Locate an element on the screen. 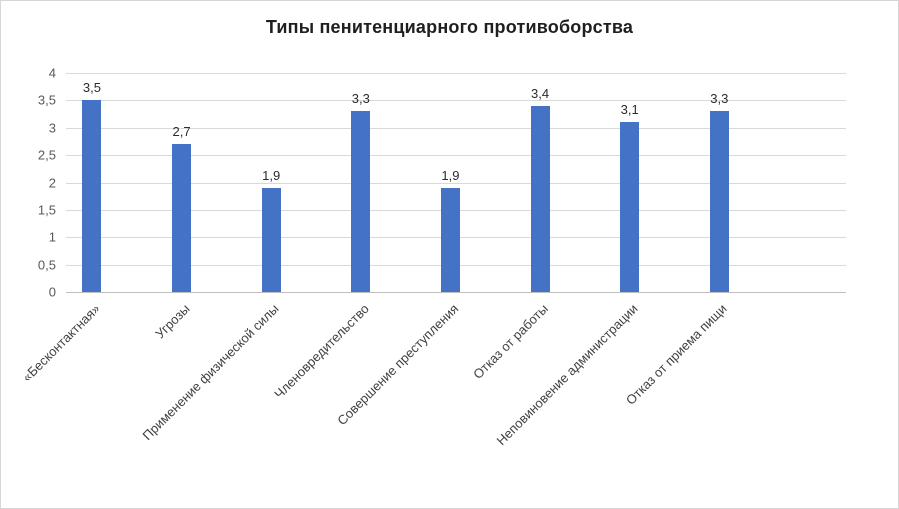 Image resolution: width=899 pixels, height=509 pixels. y-tick-label: 1 is located at coordinates (52, 237).